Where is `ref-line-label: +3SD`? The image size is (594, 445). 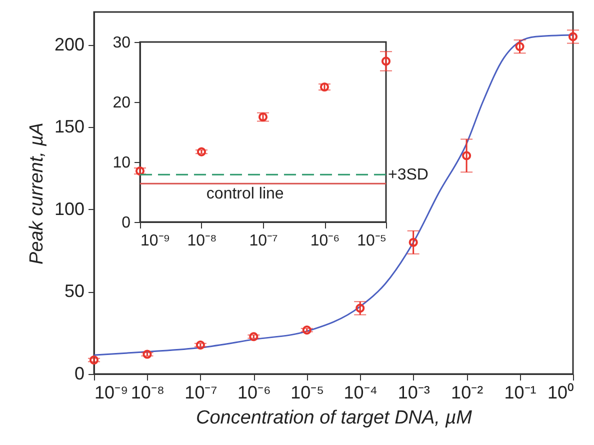 ref-line-label: +3SD is located at coordinates (408, 175).